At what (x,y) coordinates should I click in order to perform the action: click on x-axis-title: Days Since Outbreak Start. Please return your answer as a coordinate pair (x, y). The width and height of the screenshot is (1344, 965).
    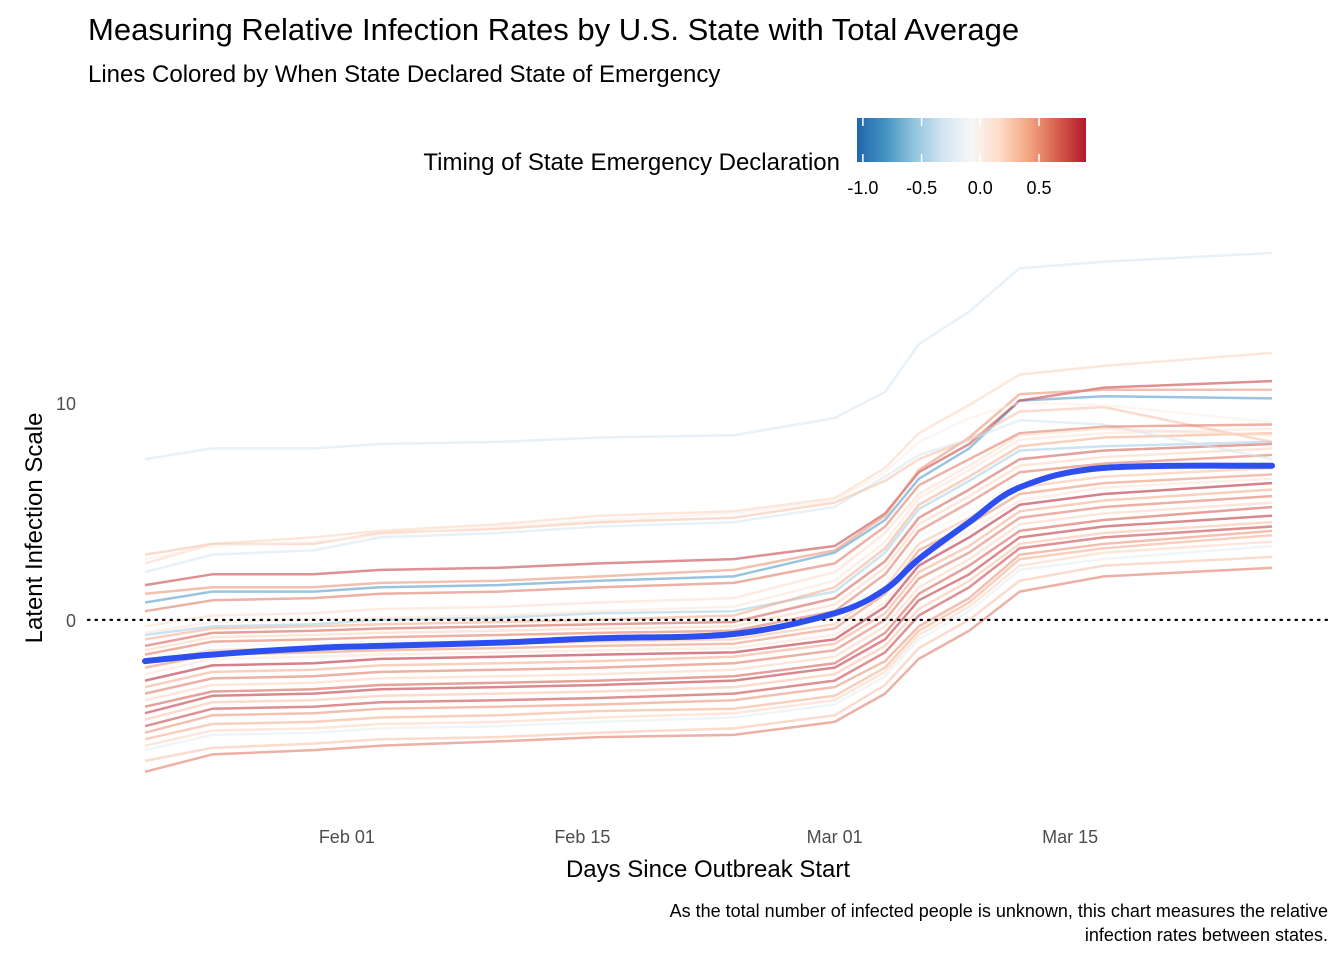
    Looking at the image, I should click on (708, 869).